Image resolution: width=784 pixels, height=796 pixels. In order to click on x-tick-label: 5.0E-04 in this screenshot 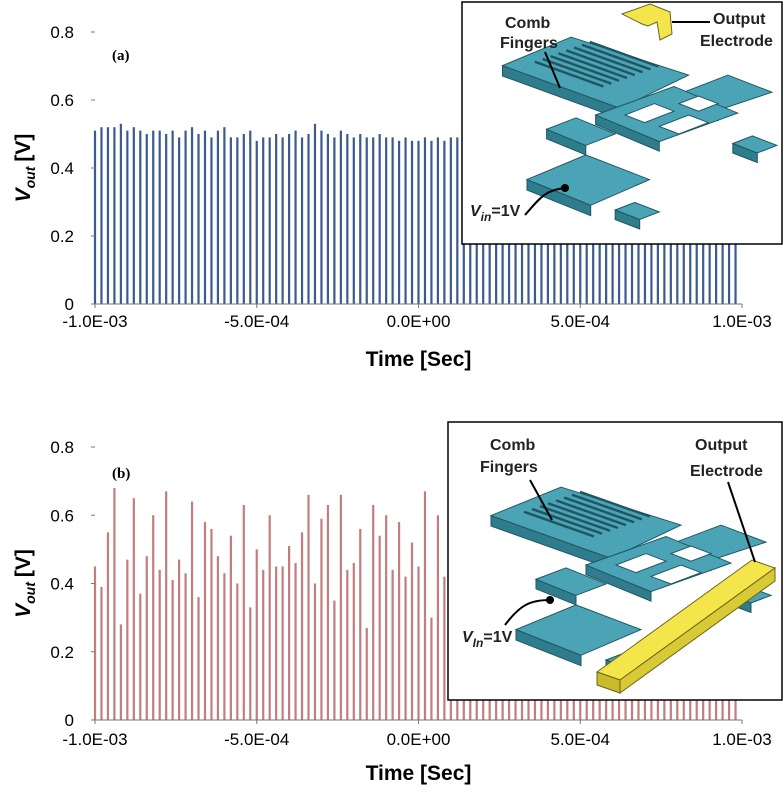, I will do `click(580, 321)`.